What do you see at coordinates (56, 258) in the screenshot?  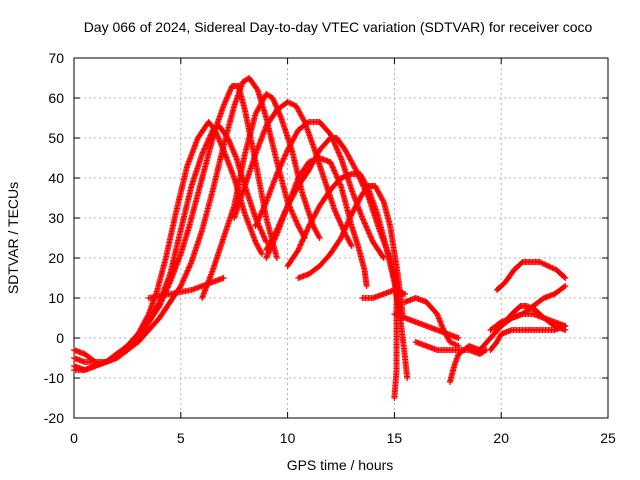 I see `y-tick-label: 20` at bounding box center [56, 258].